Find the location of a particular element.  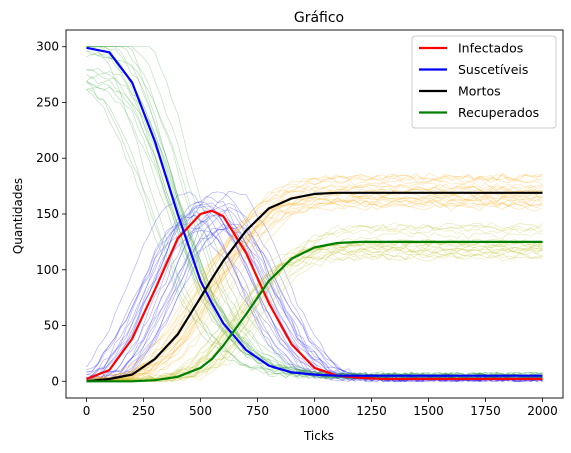

x-tick-label: 1500 is located at coordinates (428, 411).